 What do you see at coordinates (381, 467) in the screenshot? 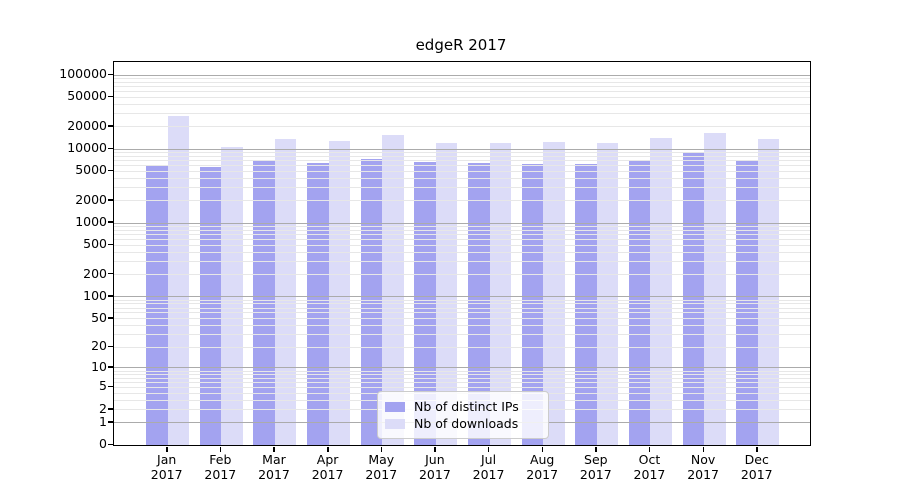
I see `x-tick-label: May 2017` at bounding box center [381, 467].